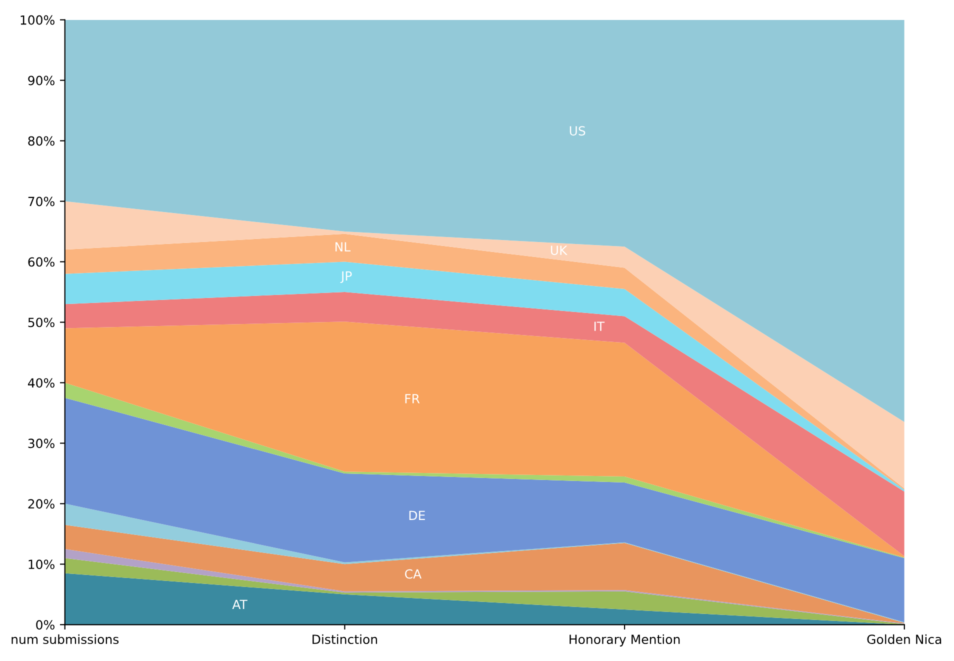 The height and width of the screenshot is (661, 954). Describe the element at coordinates (599, 326) in the screenshot. I see `series-label: IT` at that location.